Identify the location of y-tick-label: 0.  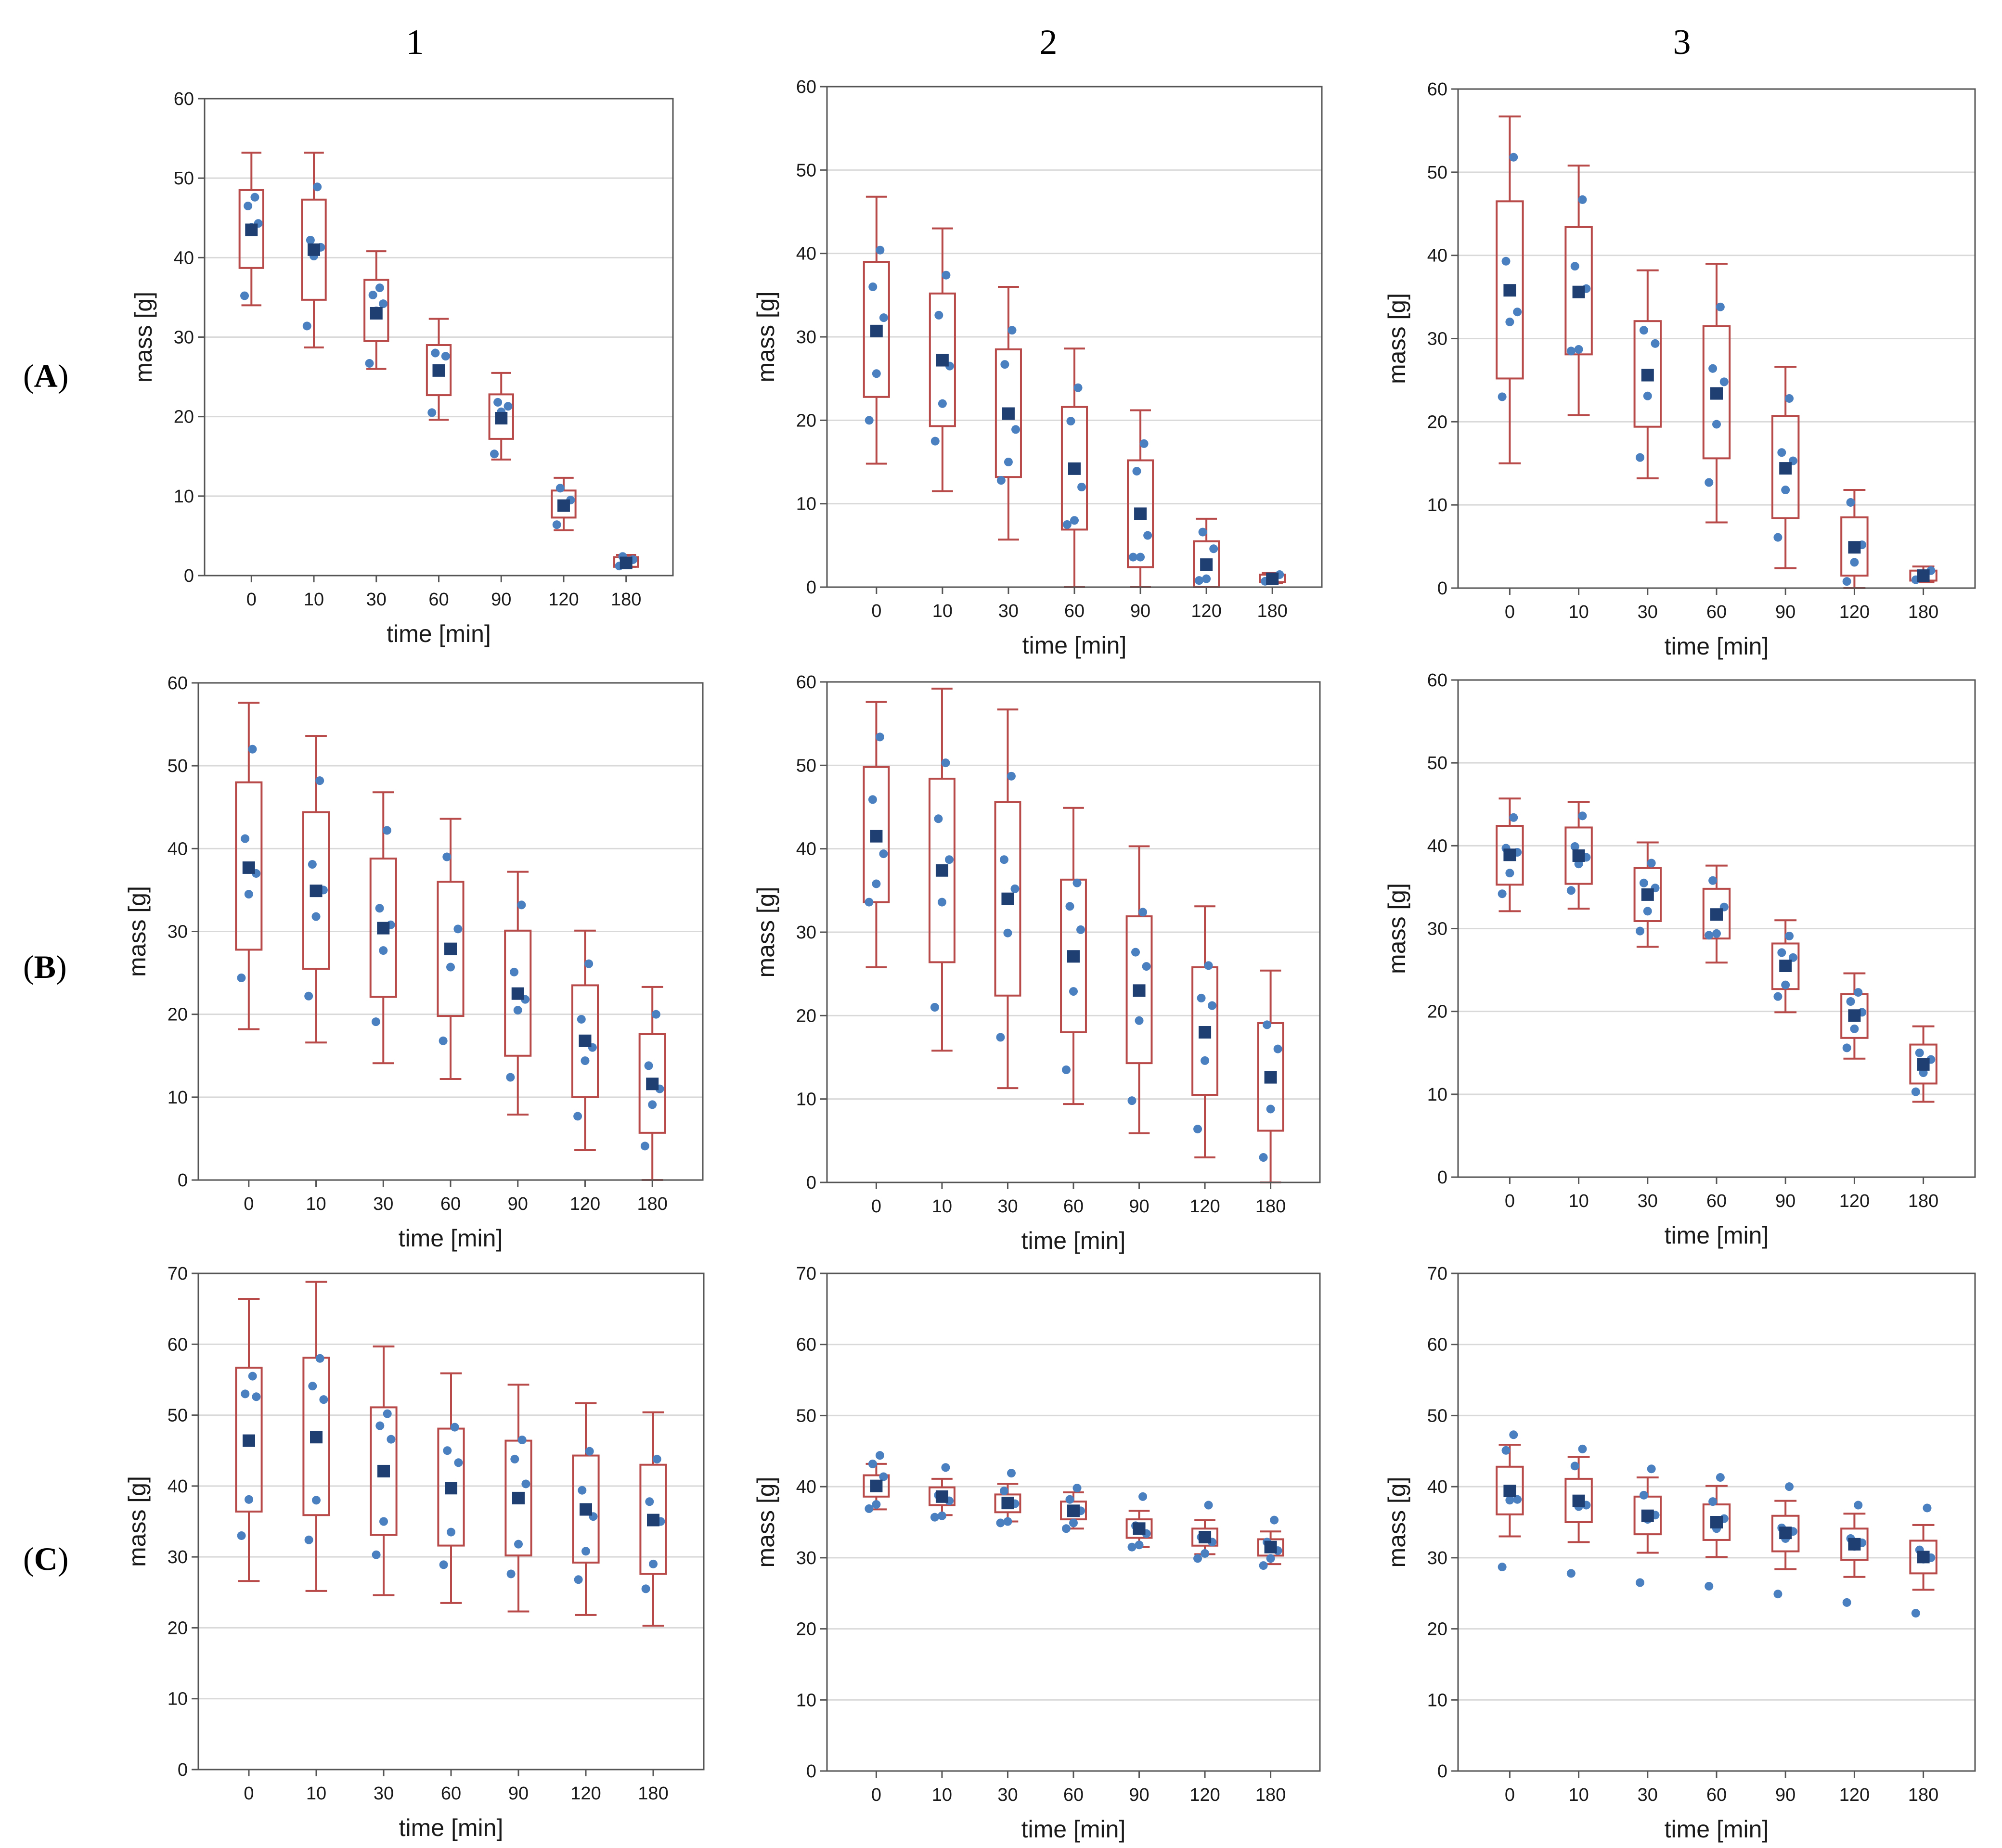
(811, 1771).